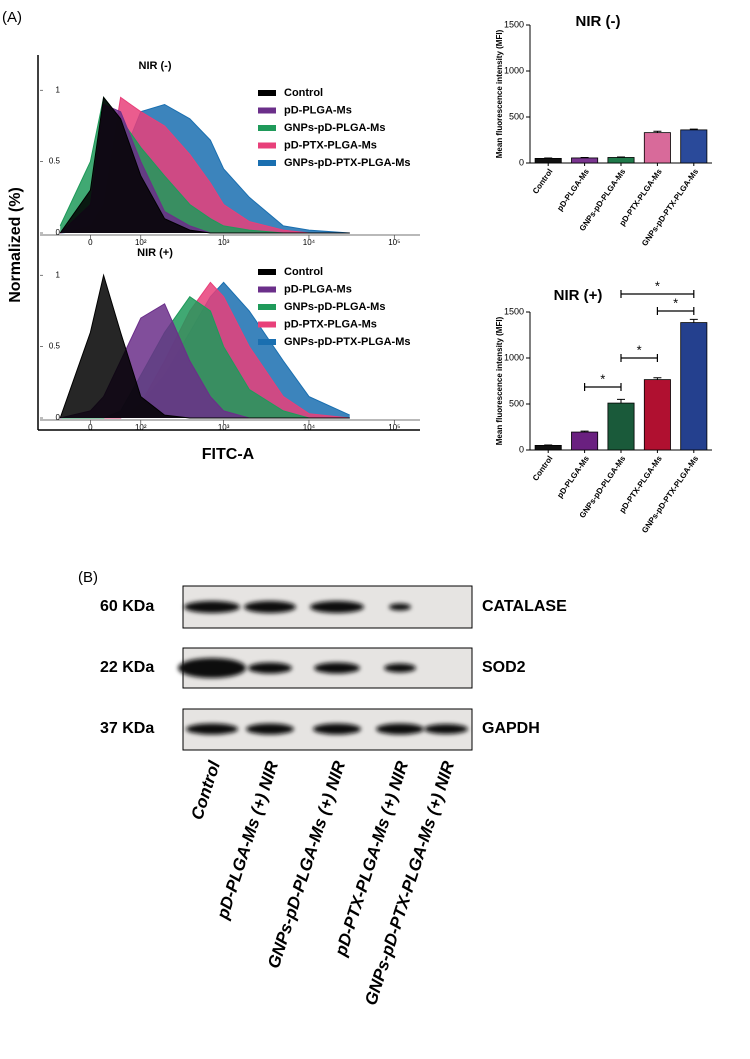 Image resolution: width=750 pixels, height=1059 pixels. Describe the element at coordinates (524, 606) in the screenshot. I see `protein-label: CATALASE` at that location.